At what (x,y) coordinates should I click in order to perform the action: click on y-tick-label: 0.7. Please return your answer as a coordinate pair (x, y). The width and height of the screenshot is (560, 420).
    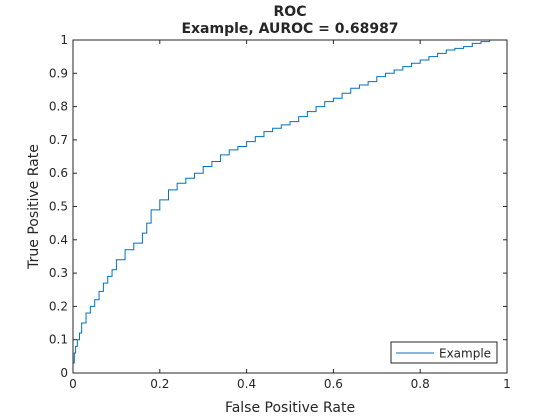
    Looking at the image, I should click on (58, 140).